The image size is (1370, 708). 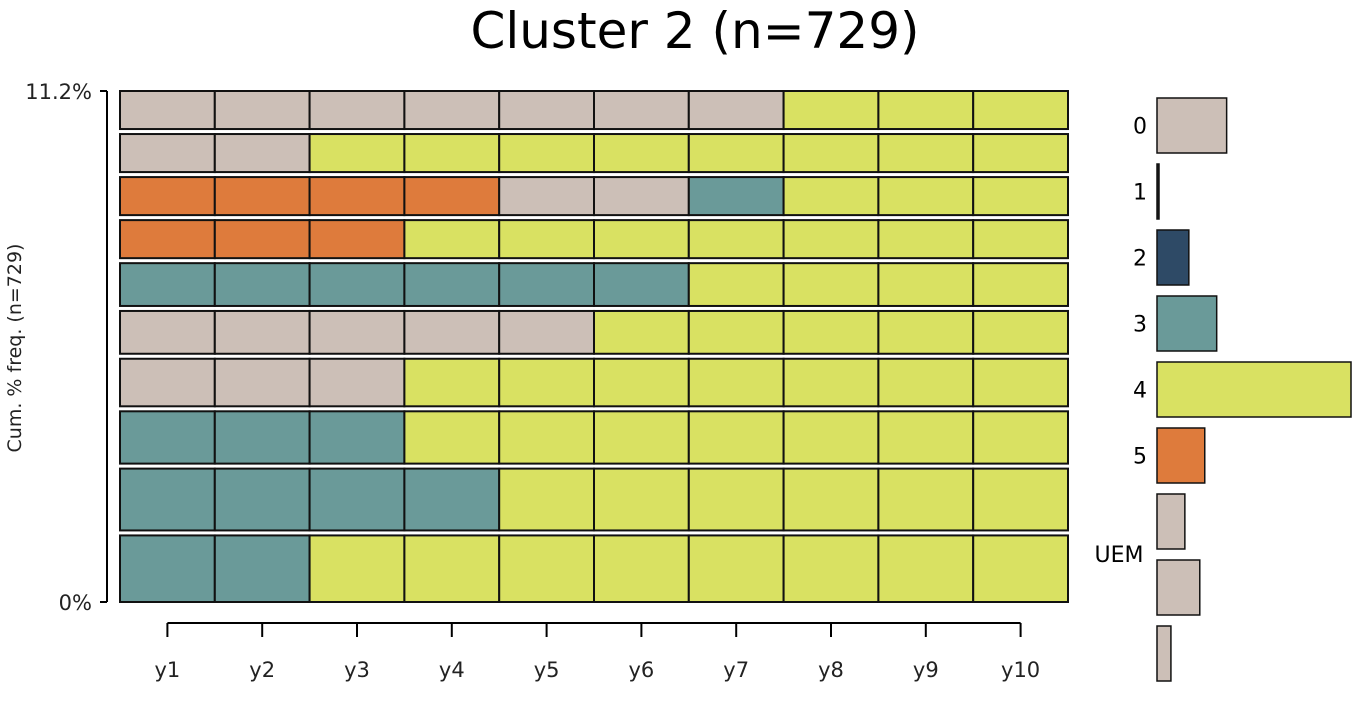 What do you see at coordinates (1140, 127) in the screenshot?
I see `state-label-0: 0` at bounding box center [1140, 127].